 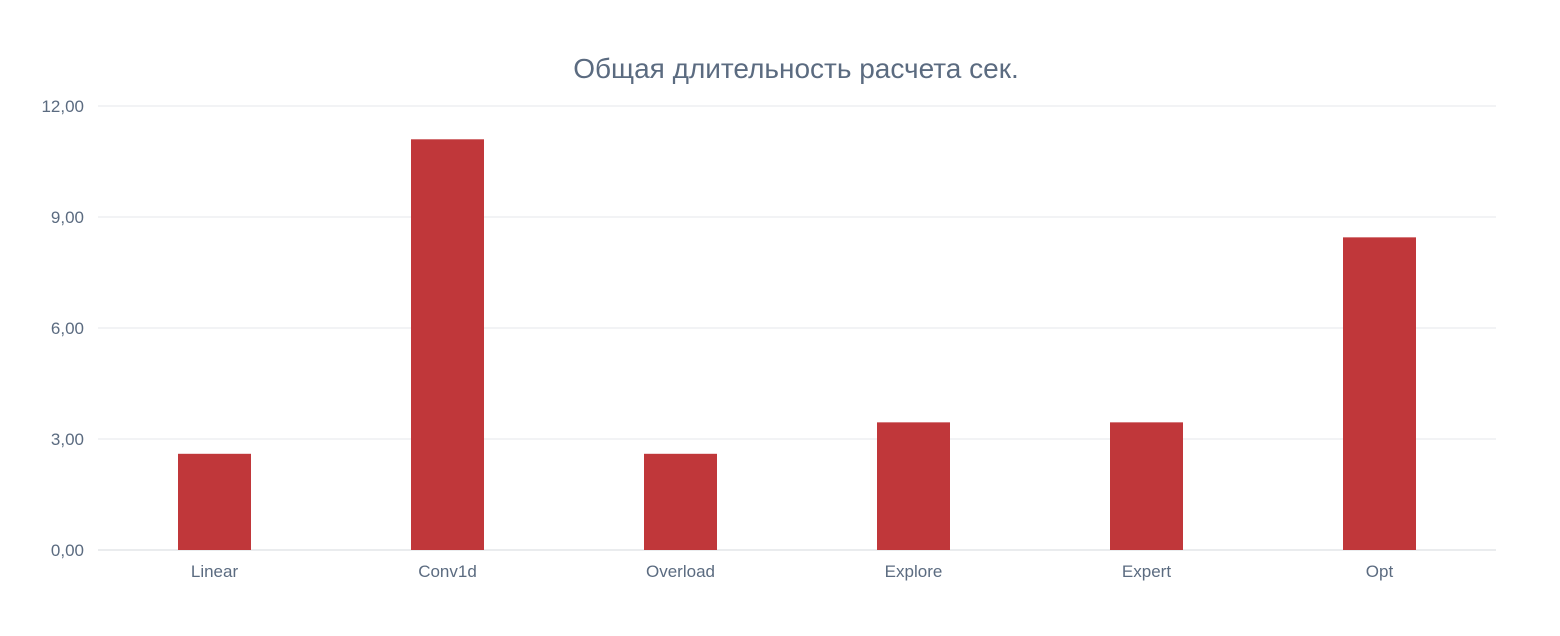 I want to click on x-tick-label: Overload, so click(x=680, y=571).